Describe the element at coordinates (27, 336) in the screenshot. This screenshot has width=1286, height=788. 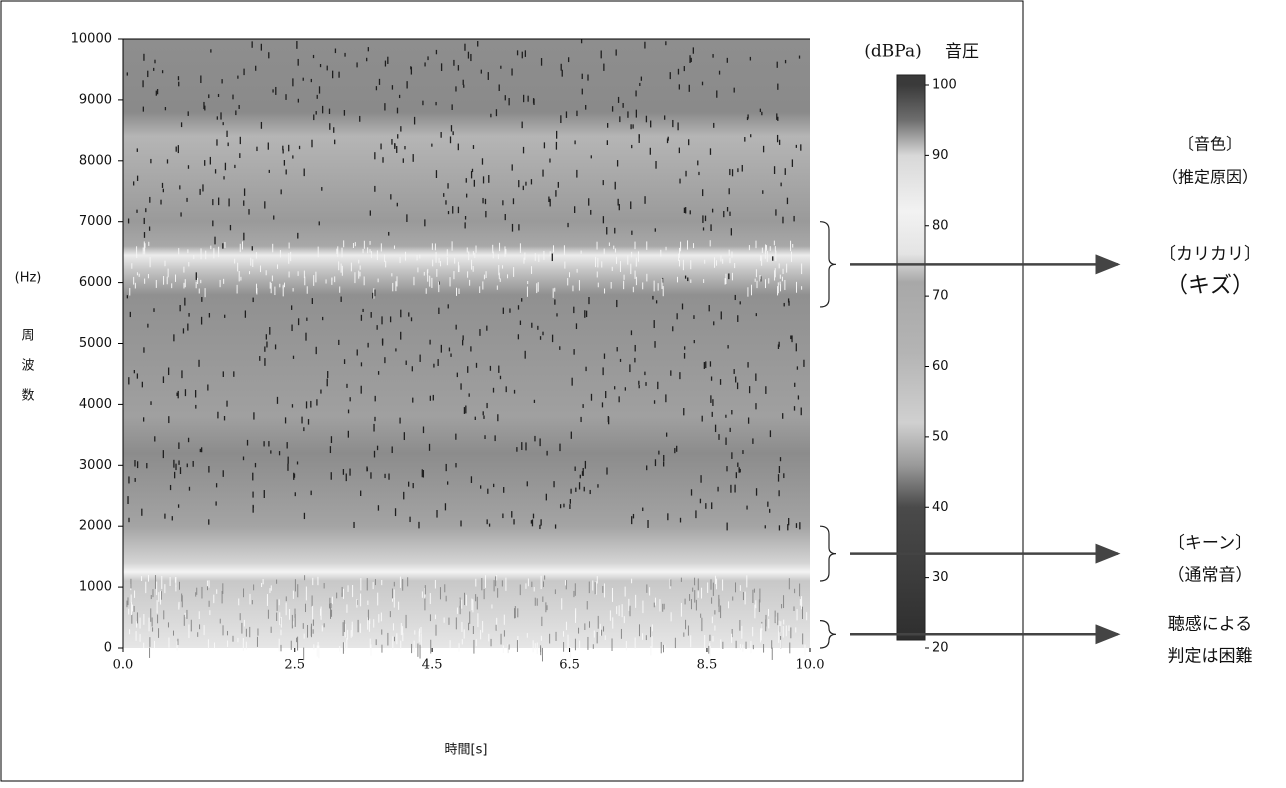
I see `y-label: 周` at that location.